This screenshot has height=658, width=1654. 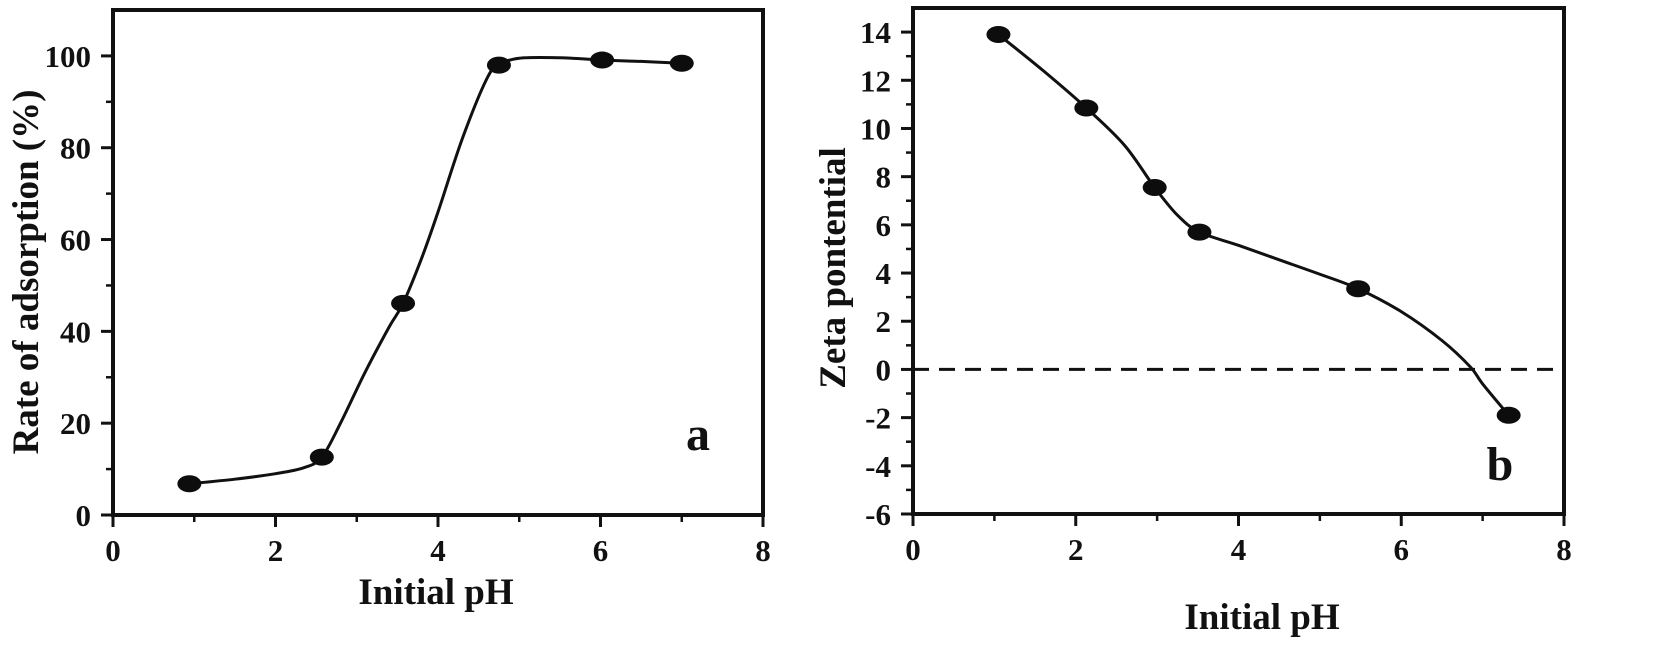 What do you see at coordinates (601, 550) in the screenshot?
I see `panel-a-x-tick-label: 6` at bounding box center [601, 550].